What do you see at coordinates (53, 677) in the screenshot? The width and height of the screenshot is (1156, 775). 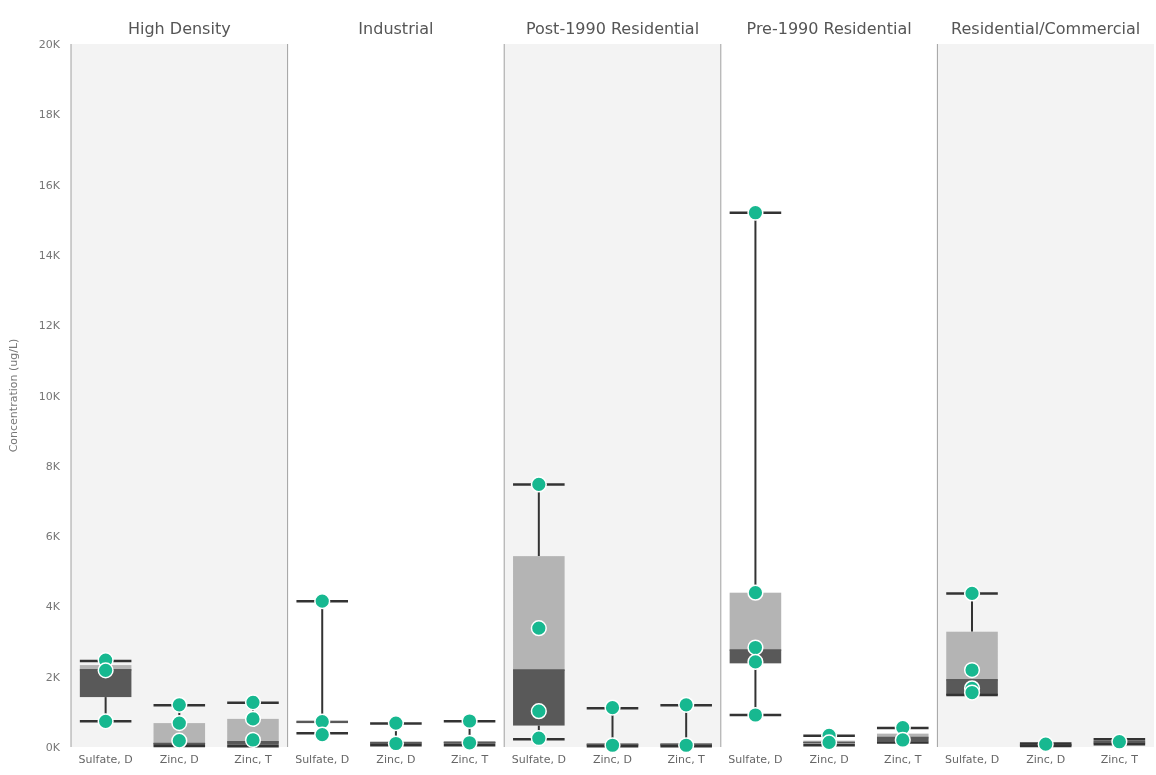 I see `y-tick-label: 2K` at bounding box center [53, 677].